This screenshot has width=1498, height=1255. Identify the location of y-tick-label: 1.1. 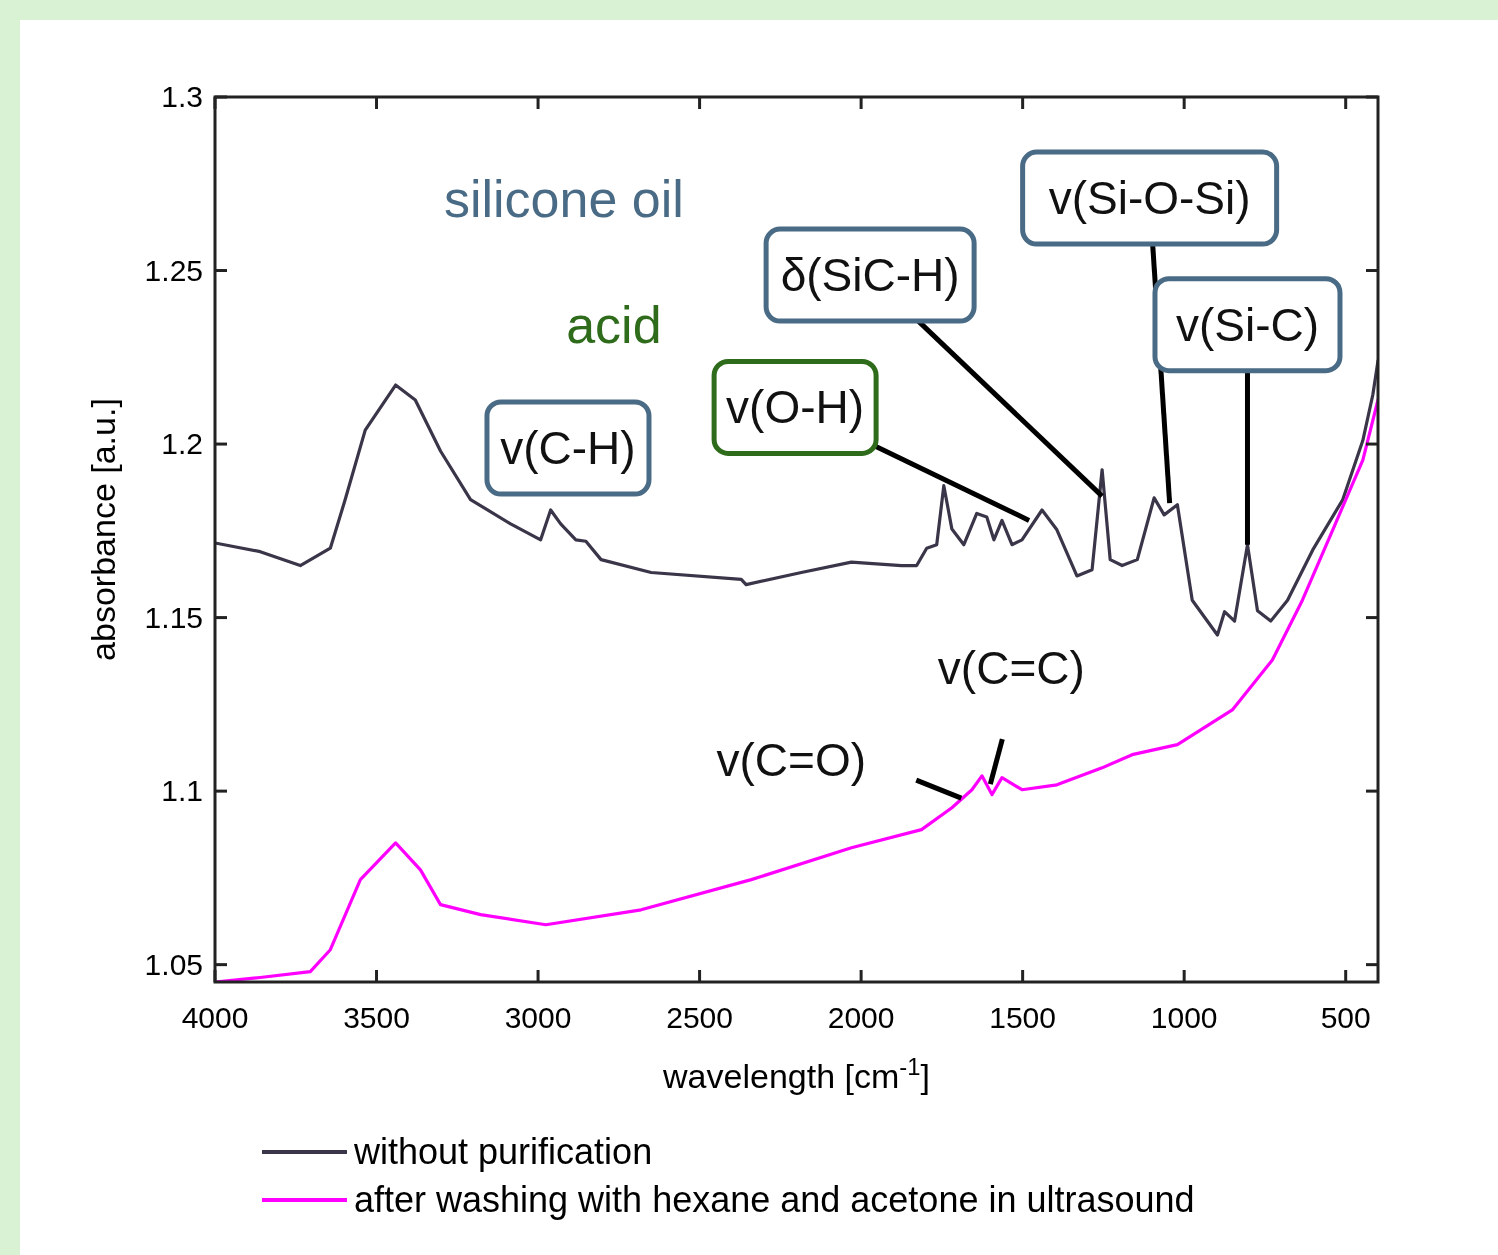
(182, 791).